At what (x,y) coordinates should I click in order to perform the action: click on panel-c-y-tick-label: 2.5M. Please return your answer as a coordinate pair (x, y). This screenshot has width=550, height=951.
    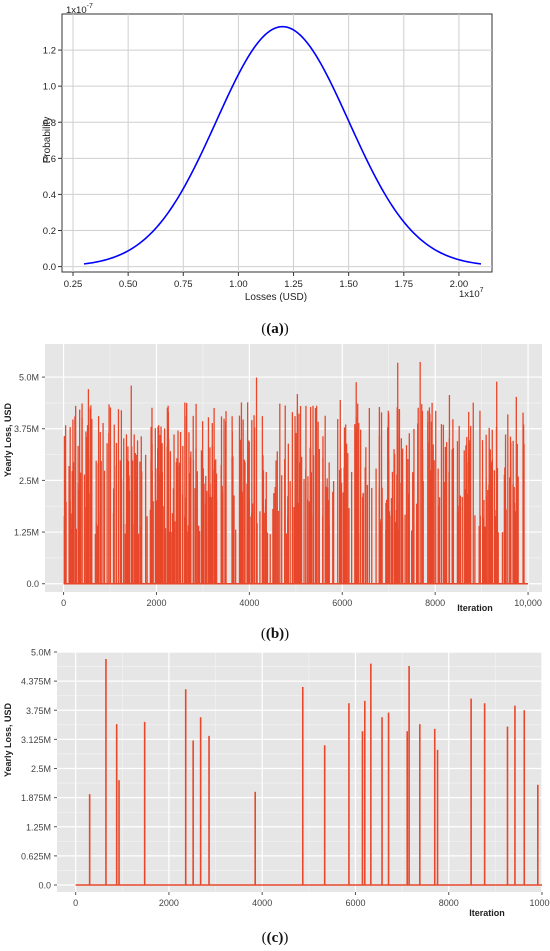
    Looking at the image, I should click on (41, 769).